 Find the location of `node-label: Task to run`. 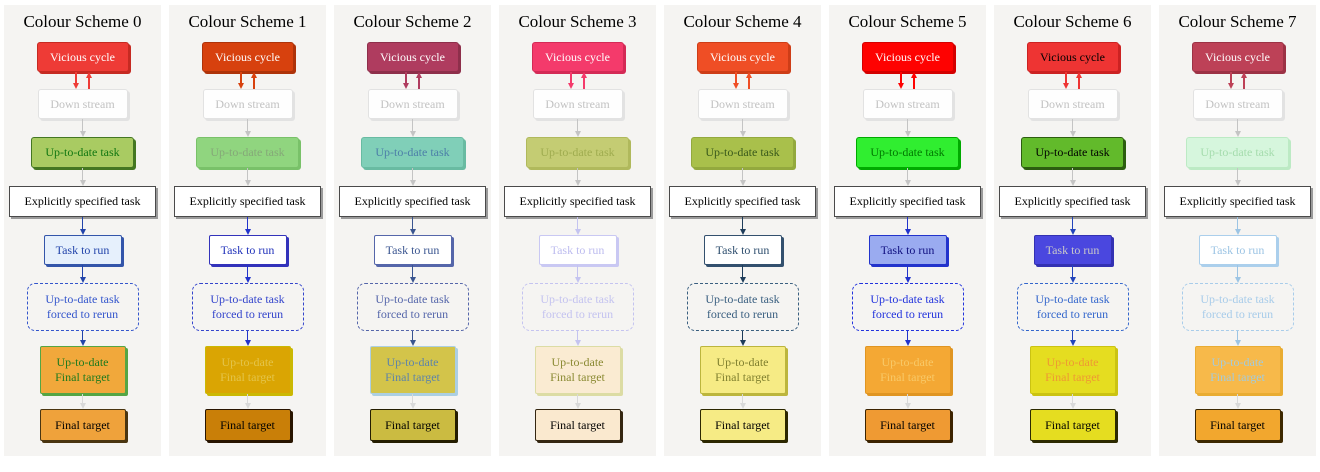

node-label: Task to run is located at coordinates (742, 249).